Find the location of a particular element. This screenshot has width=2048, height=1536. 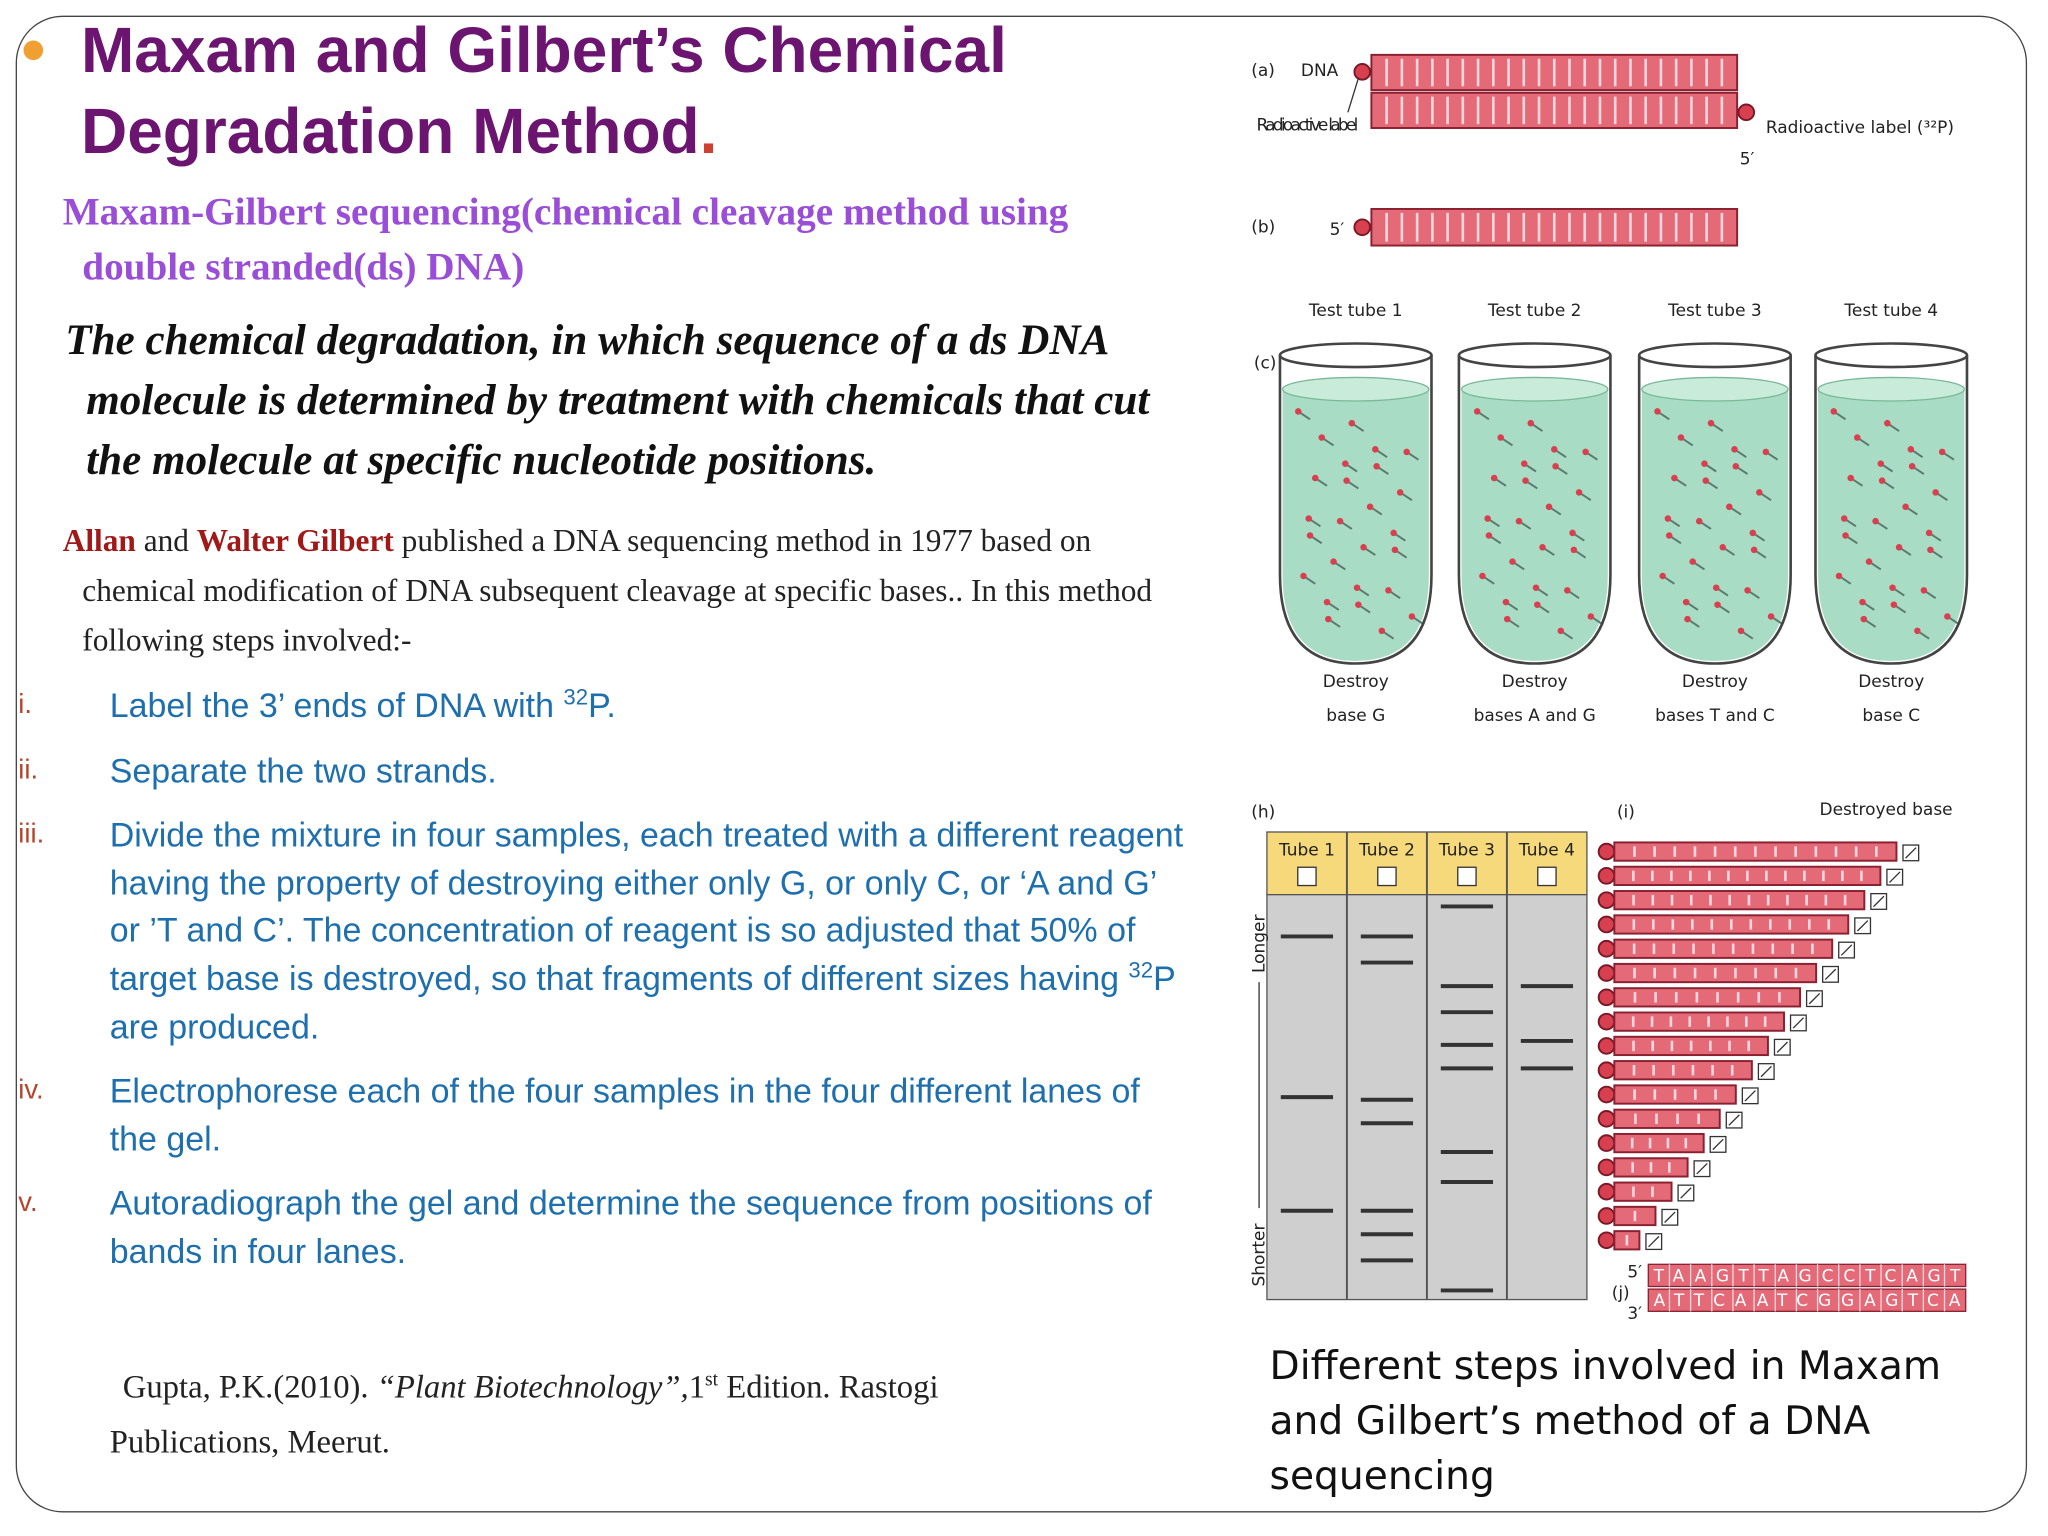

tube is located at coordinates (1891, 510).